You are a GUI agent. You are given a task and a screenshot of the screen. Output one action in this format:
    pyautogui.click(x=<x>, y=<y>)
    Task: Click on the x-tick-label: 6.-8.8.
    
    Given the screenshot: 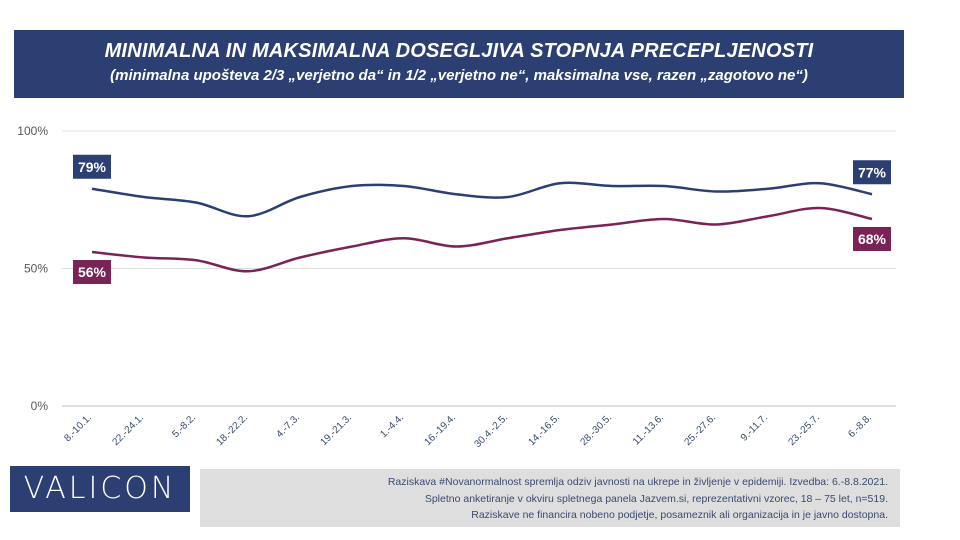 What is the action you would take?
    pyautogui.click(x=860, y=426)
    